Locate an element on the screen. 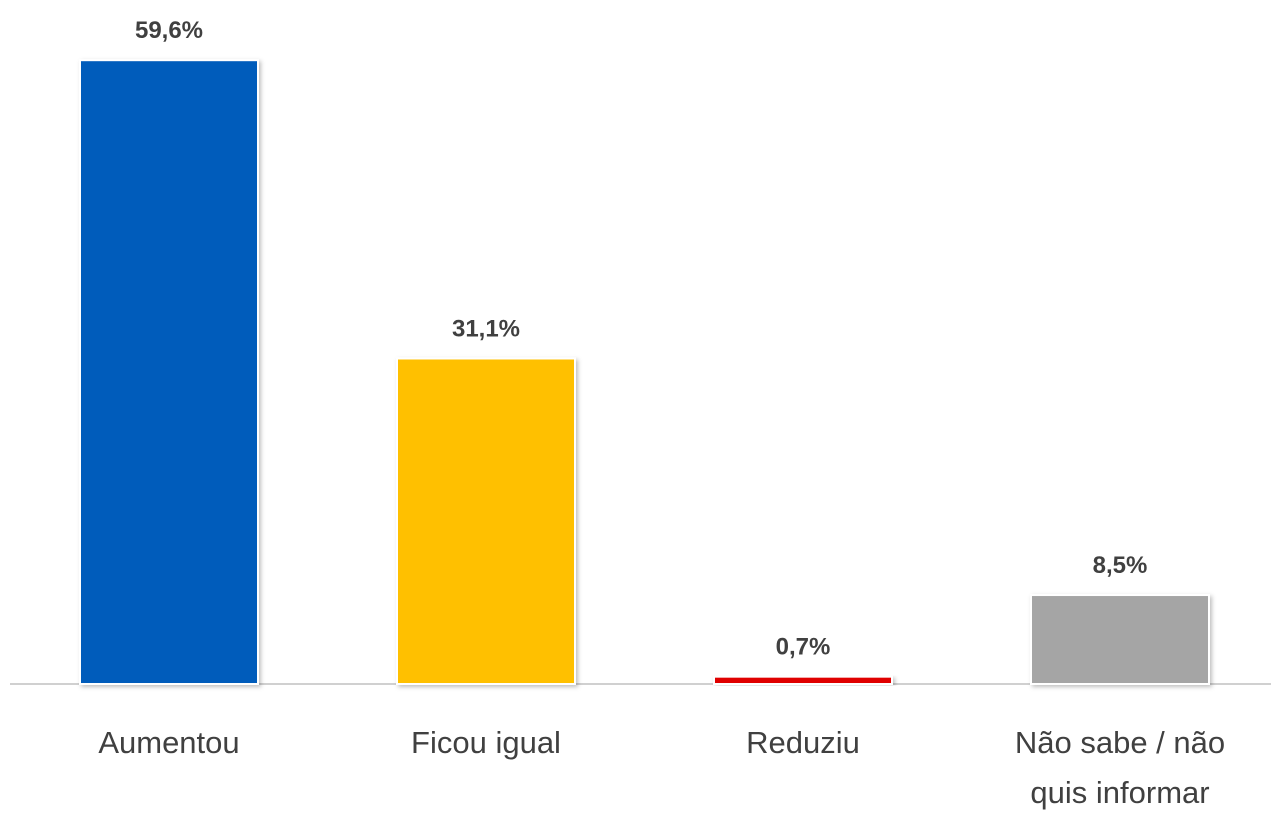 This screenshot has width=1271, height=818. data-label: 59,6% is located at coordinates (169, 30).